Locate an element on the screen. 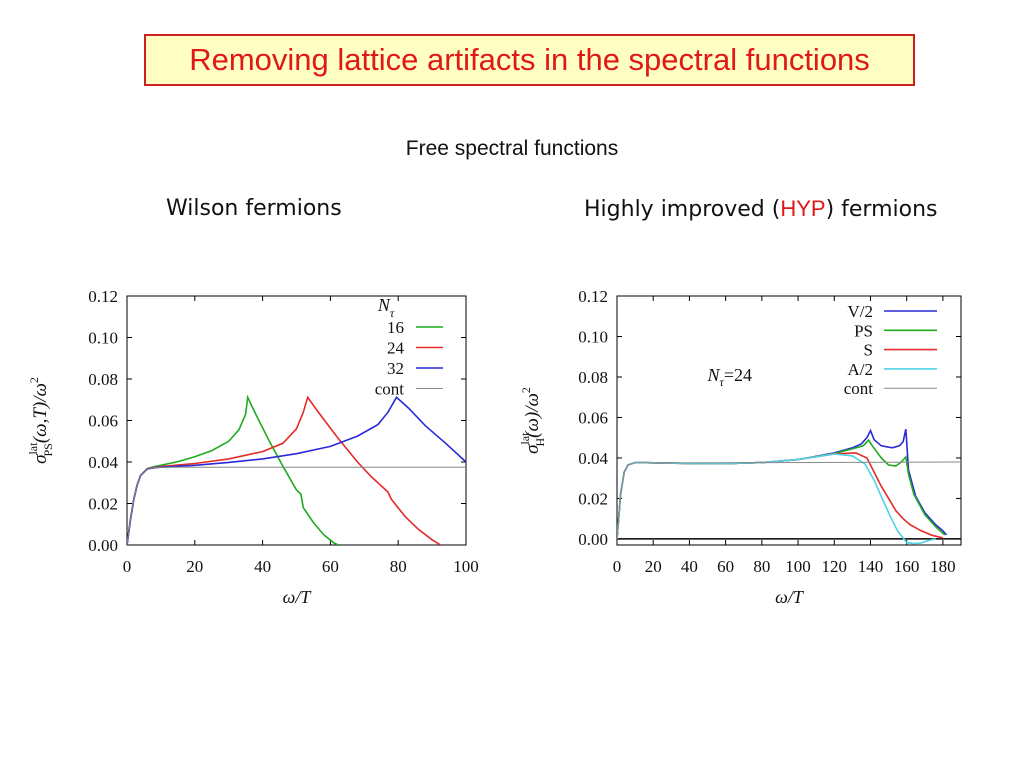  chart0-x-tick-label: 0 is located at coordinates (127, 566).